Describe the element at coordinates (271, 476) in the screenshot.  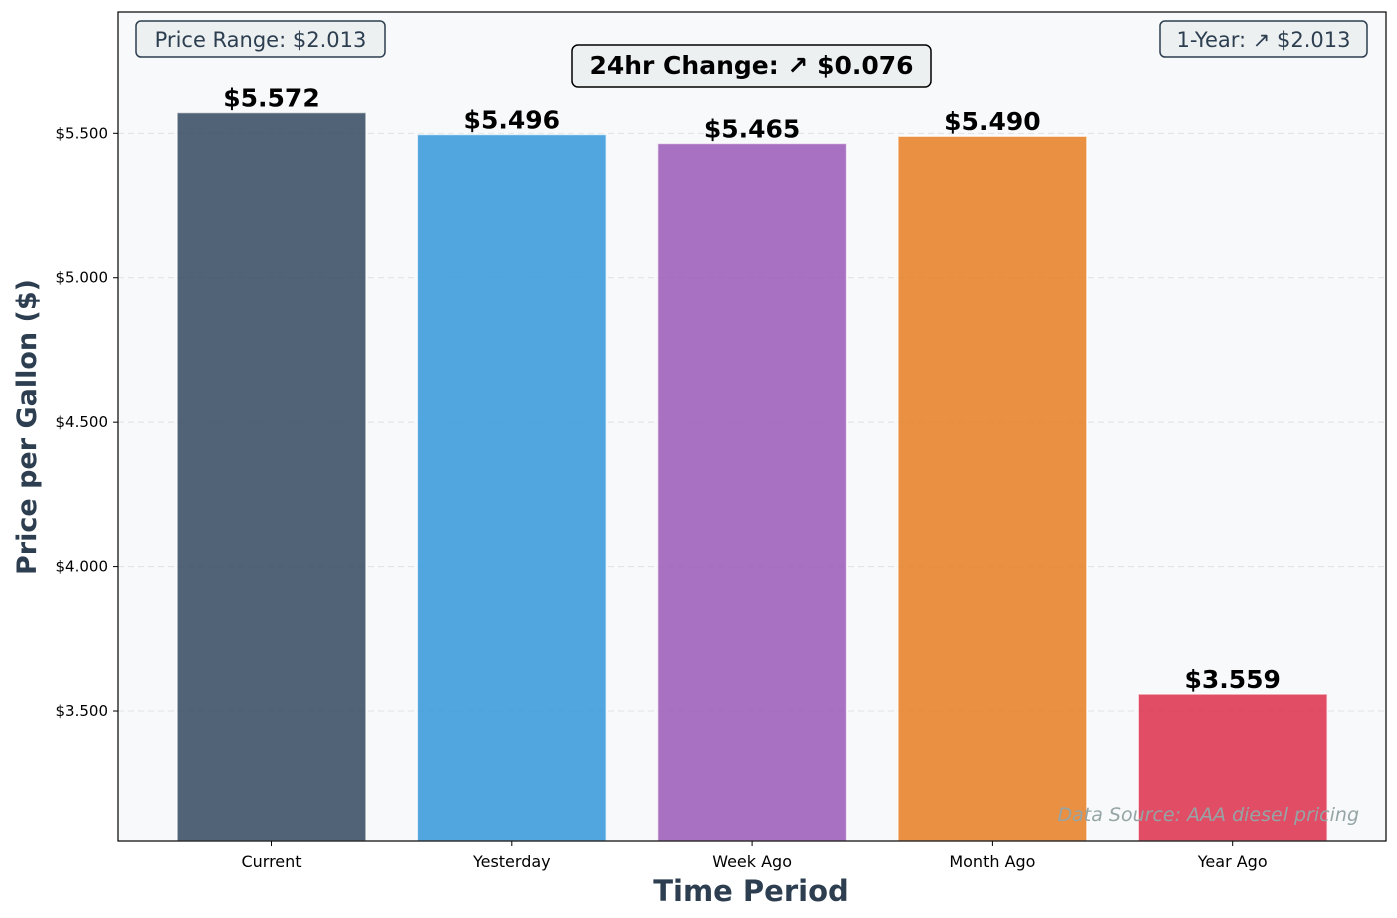
I see `bar-current` at that location.